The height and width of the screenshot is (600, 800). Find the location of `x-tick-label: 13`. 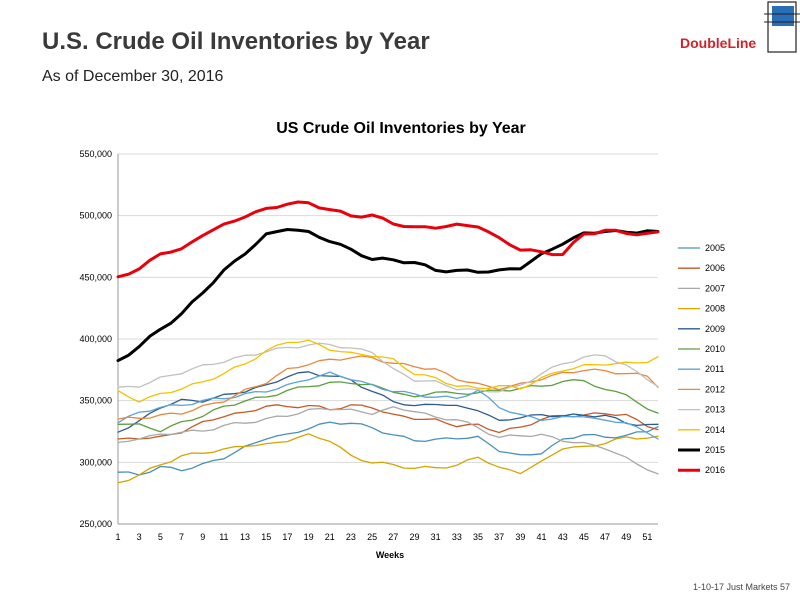

x-tick-label: 13 is located at coordinates (245, 537).